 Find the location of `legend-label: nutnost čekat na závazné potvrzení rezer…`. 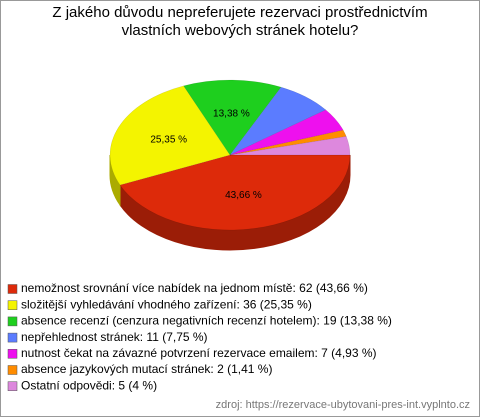

legend-label: nutnost čekat na závazné potvrzení rezer… is located at coordinates (199, 353).